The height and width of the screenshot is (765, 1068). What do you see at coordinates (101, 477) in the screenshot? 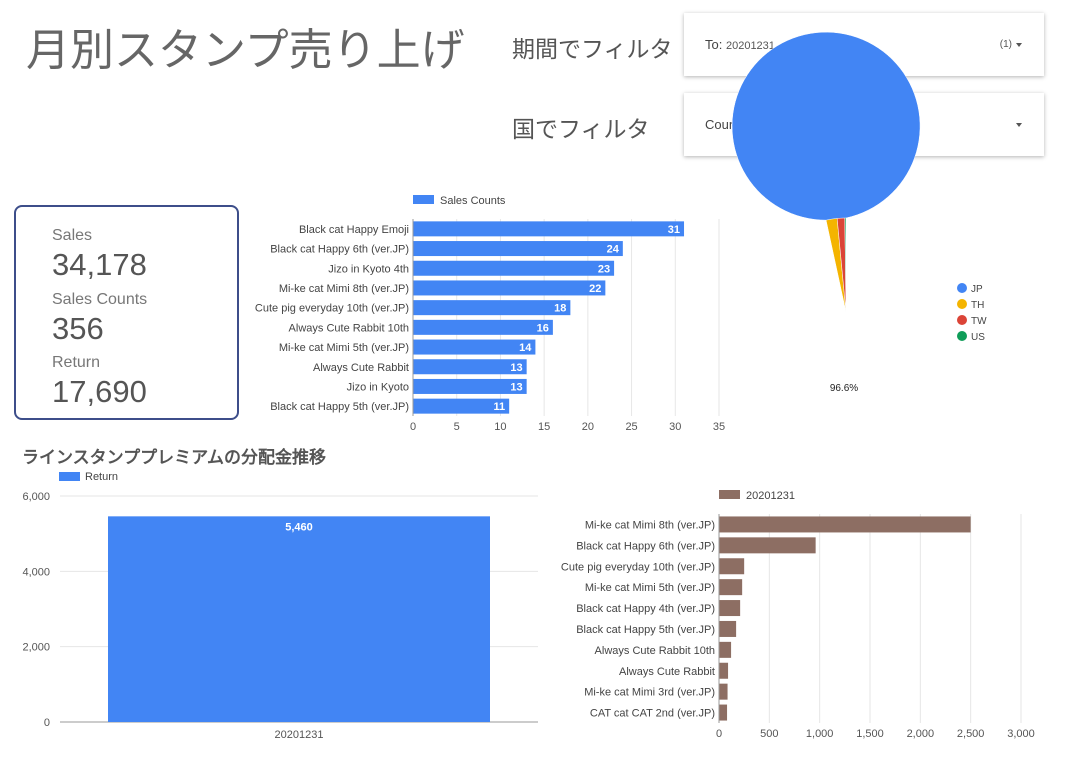
I see `legend-label: Return` at bounding box center [101, 477].